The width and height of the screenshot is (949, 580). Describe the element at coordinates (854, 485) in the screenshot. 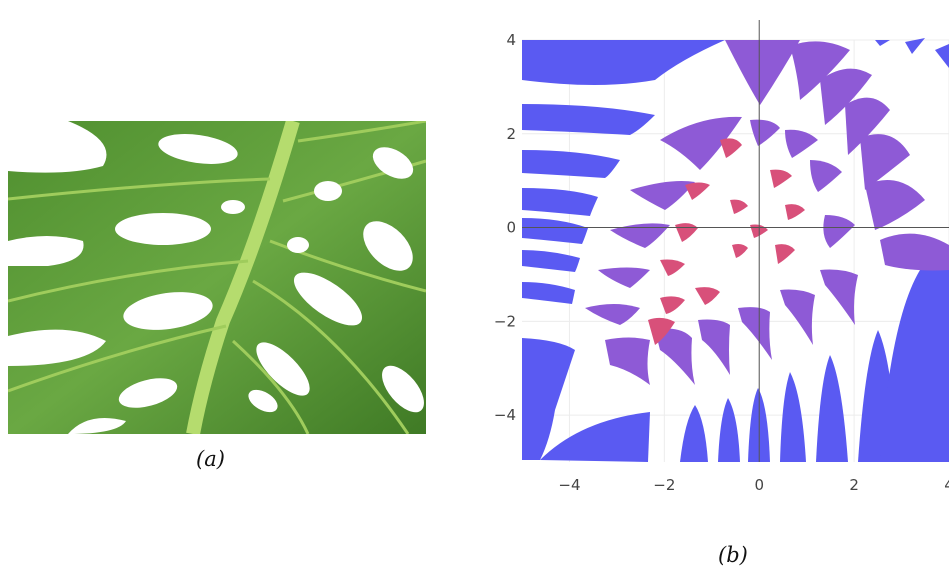

I see `x-tick-label: 2` at that location.